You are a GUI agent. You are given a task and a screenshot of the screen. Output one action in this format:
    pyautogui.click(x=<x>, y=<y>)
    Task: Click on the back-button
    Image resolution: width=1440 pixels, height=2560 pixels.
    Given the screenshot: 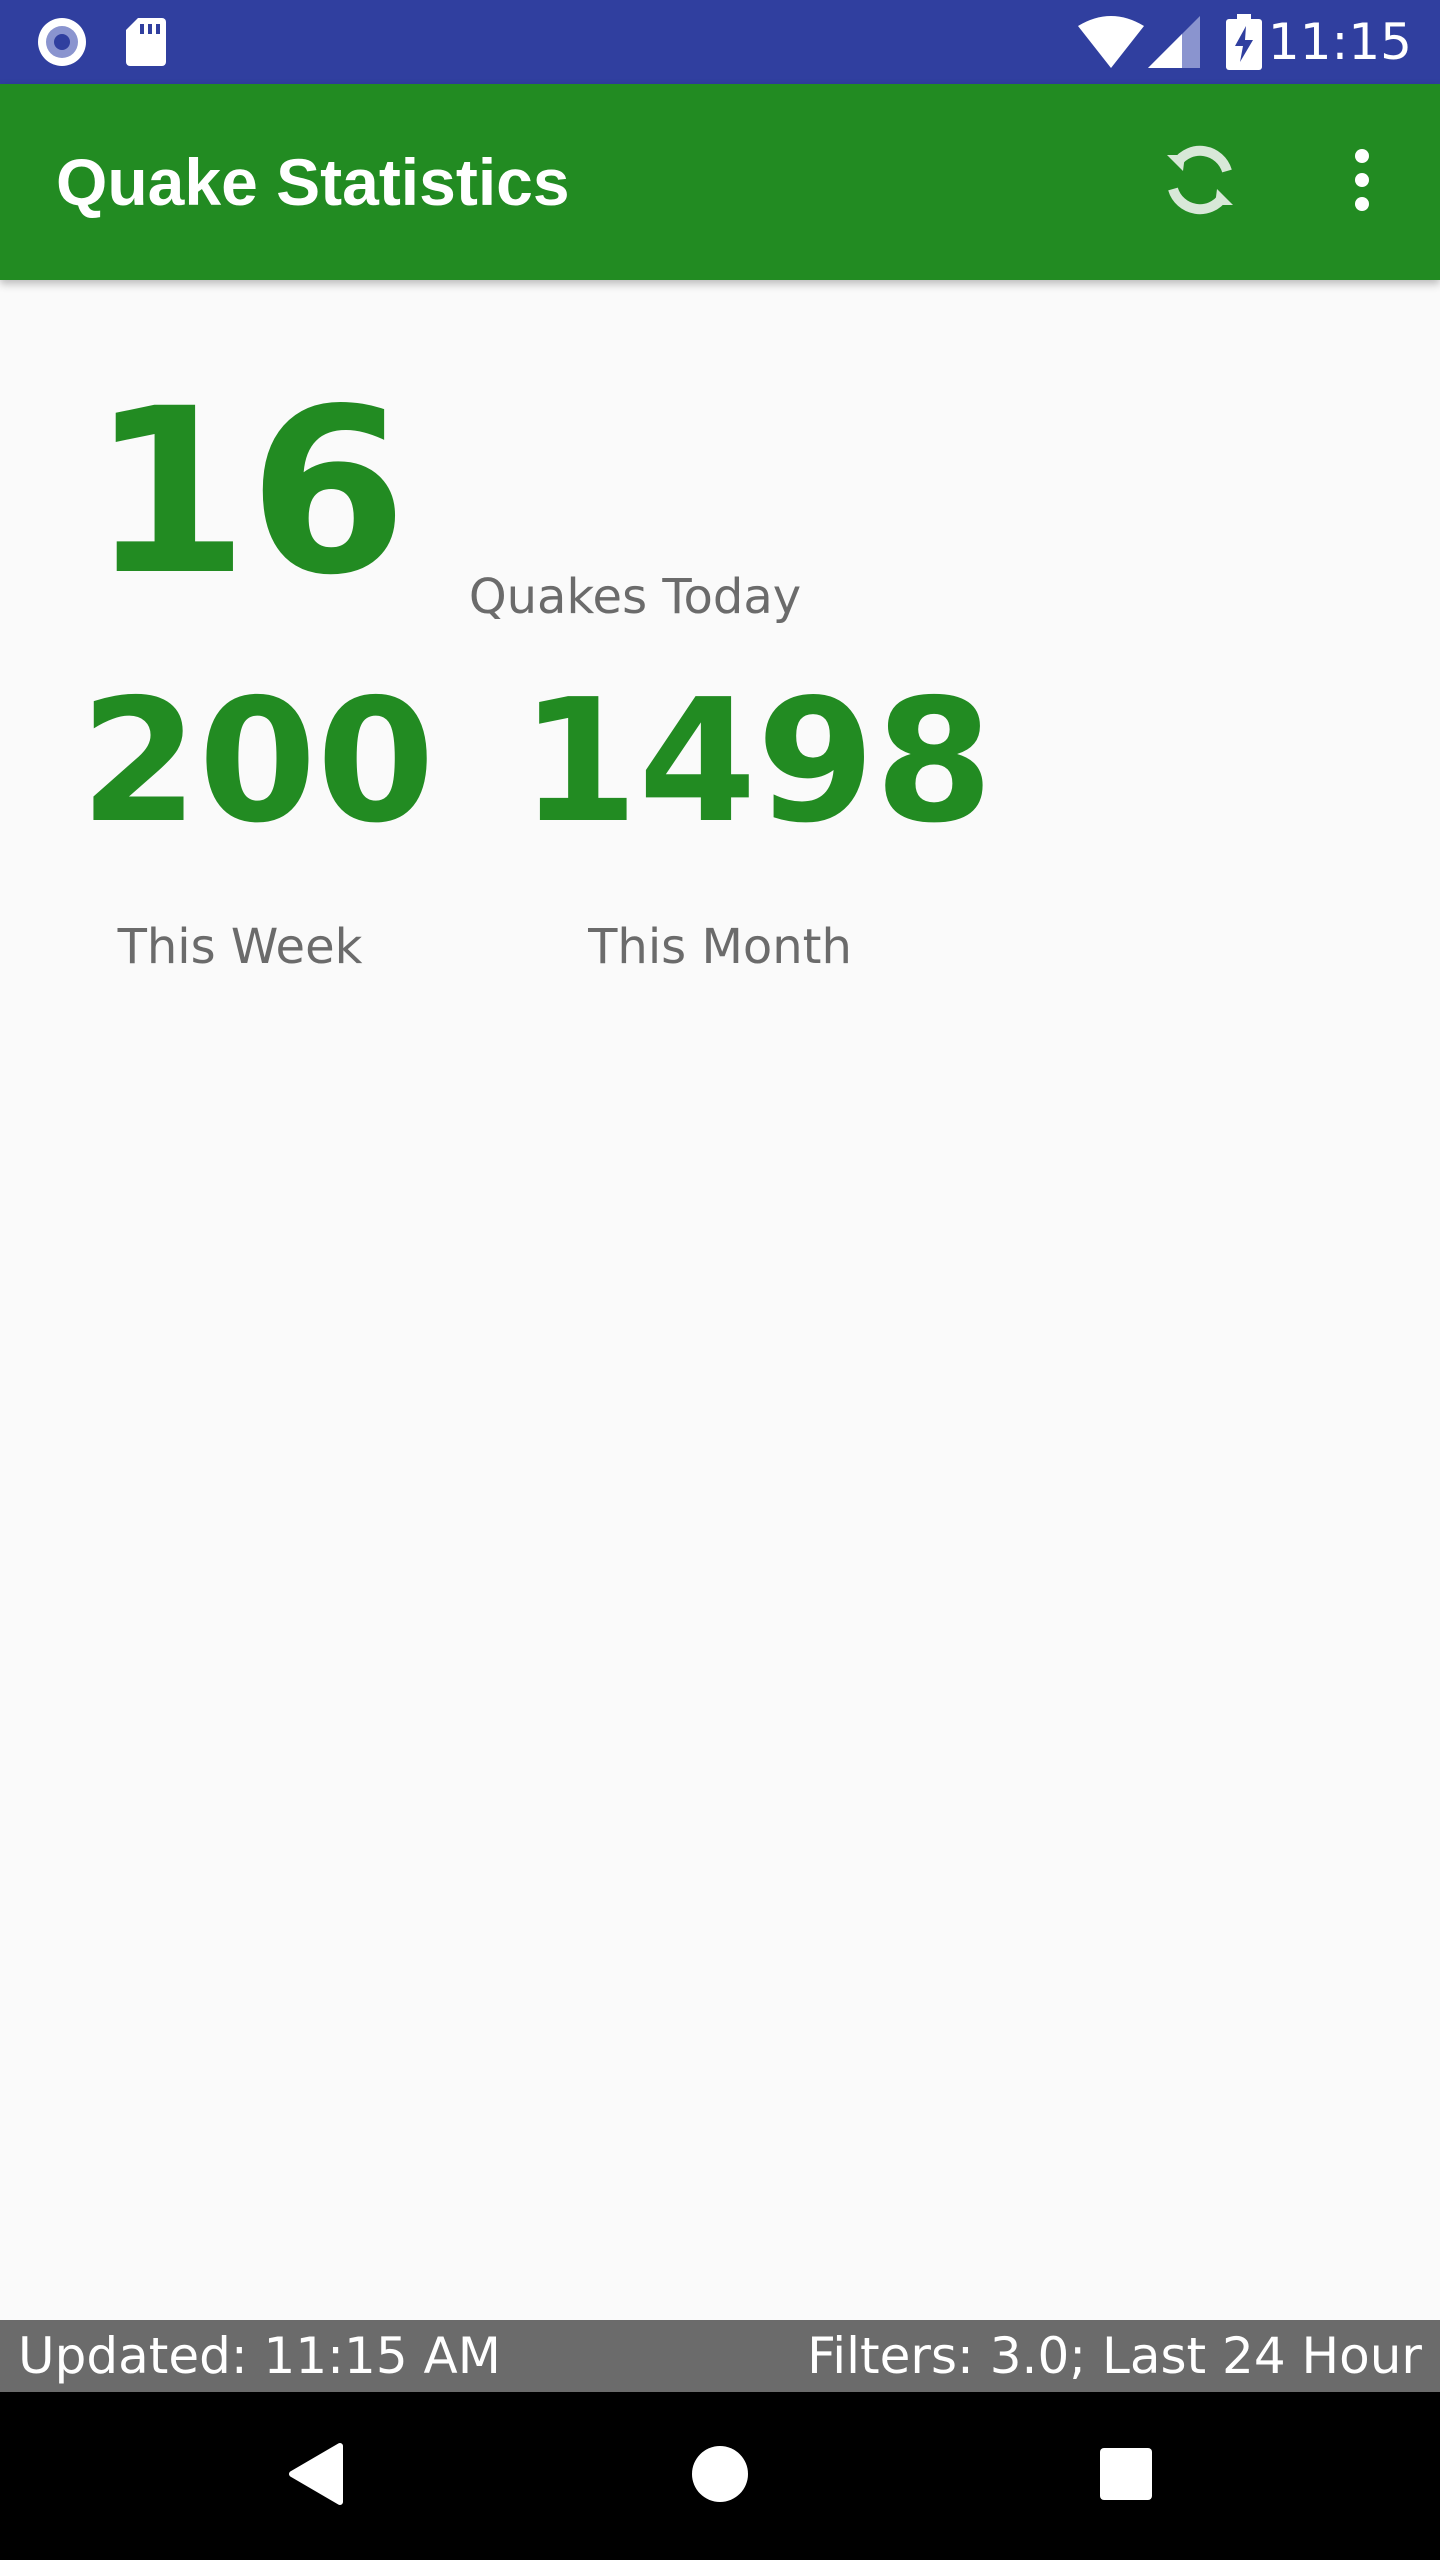 What is the action you would take?
    pyautogui.click(x=316, y=2476)
    